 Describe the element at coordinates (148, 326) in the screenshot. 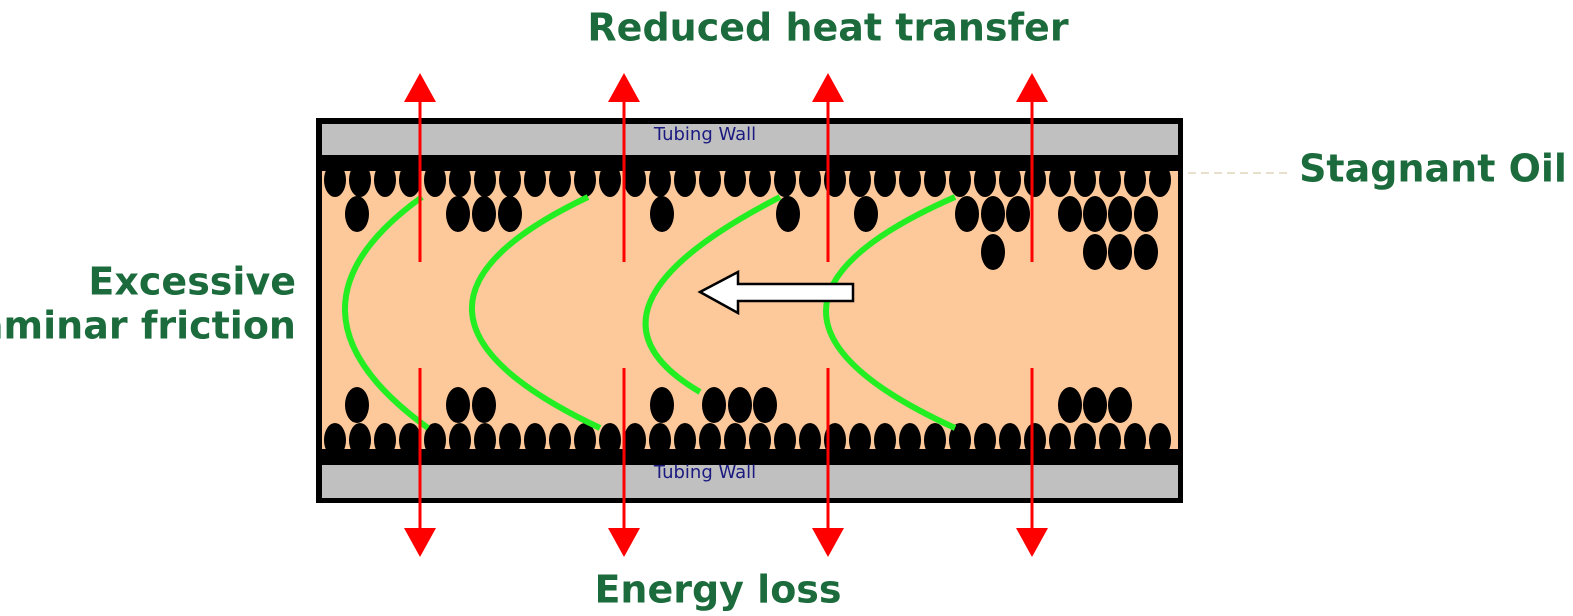

I see `left-label: Laminar friction` at that location.